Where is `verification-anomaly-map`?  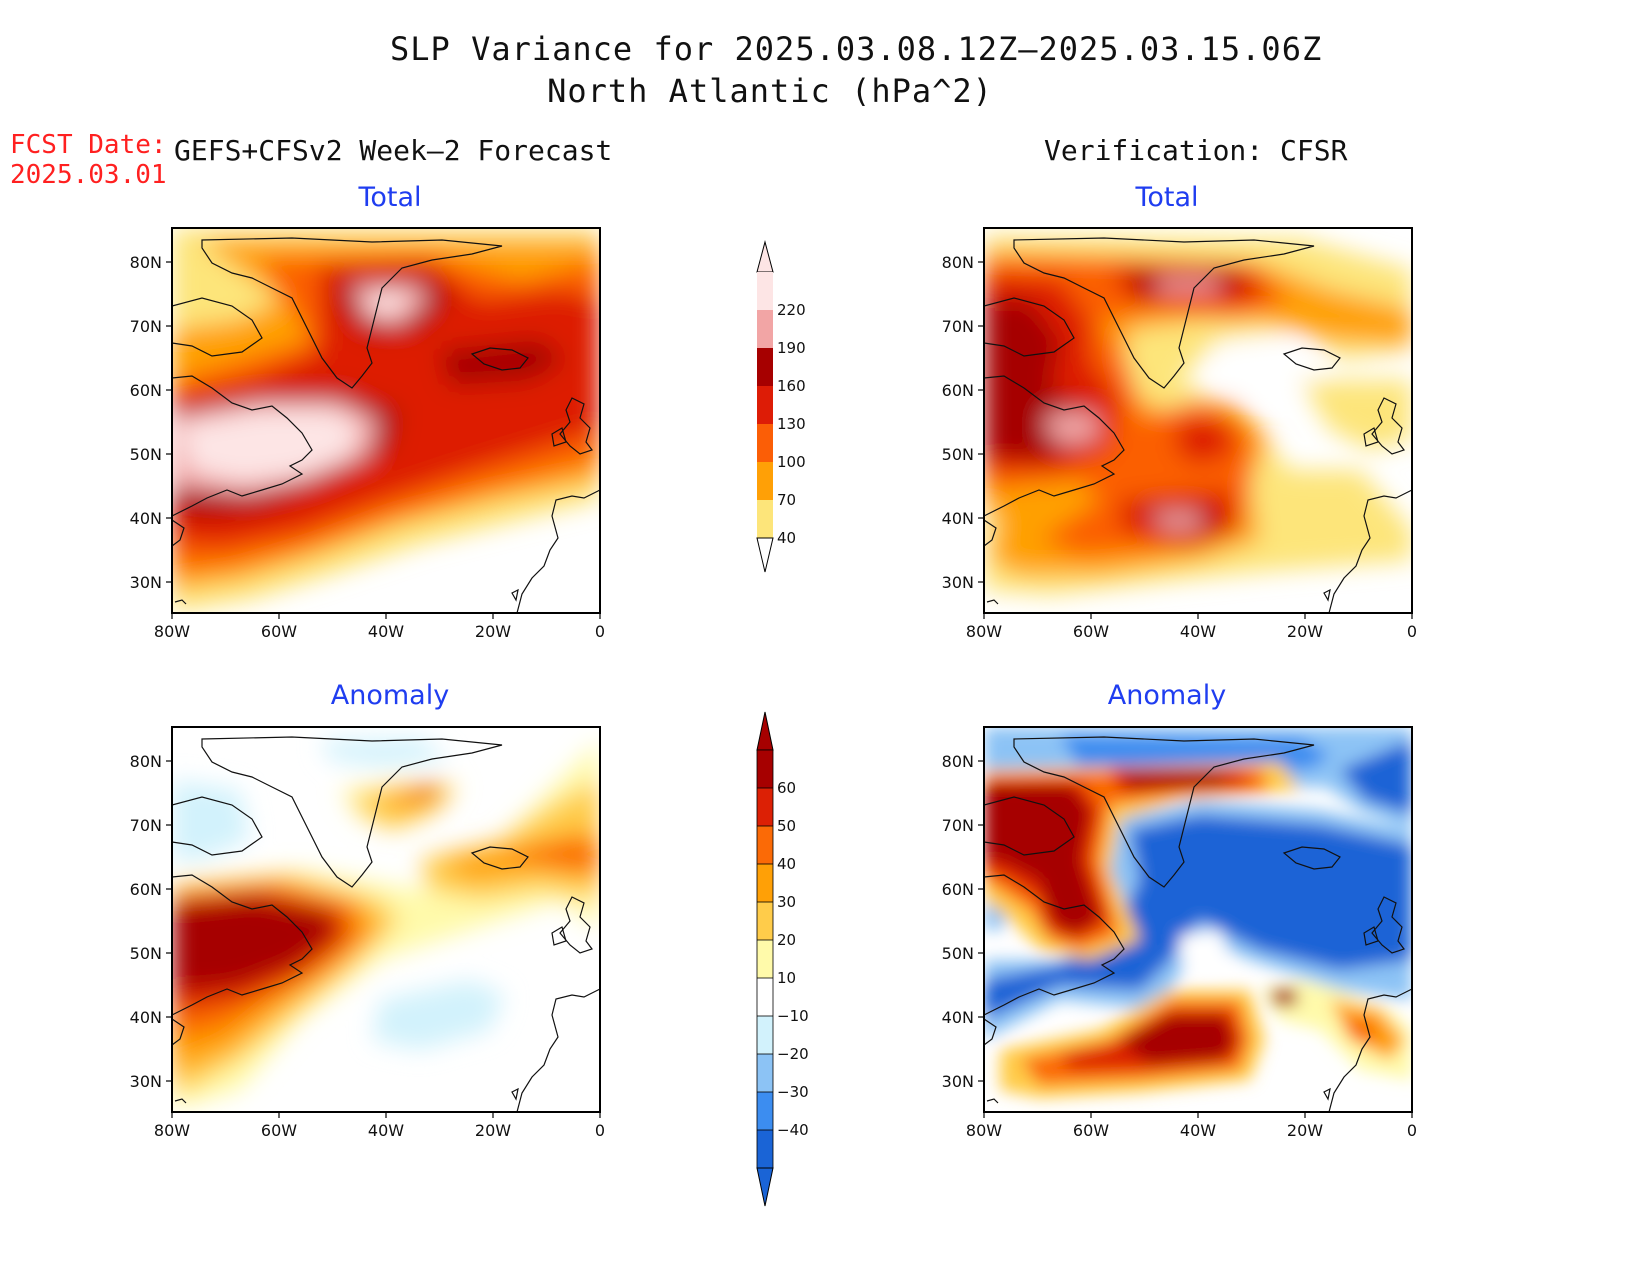 verification-anomaly-map is located at coordinates (1198, 919).